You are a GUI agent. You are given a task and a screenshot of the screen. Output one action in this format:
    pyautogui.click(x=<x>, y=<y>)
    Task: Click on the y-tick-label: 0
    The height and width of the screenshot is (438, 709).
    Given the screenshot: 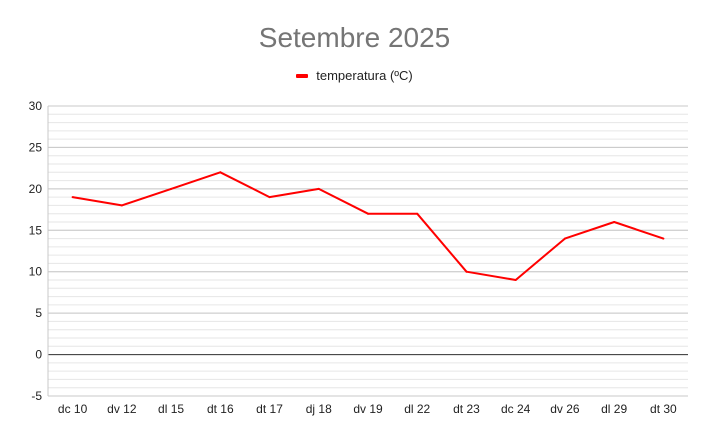 What is the action you would take?
    pyautogui.click(x=38, y=355)
    